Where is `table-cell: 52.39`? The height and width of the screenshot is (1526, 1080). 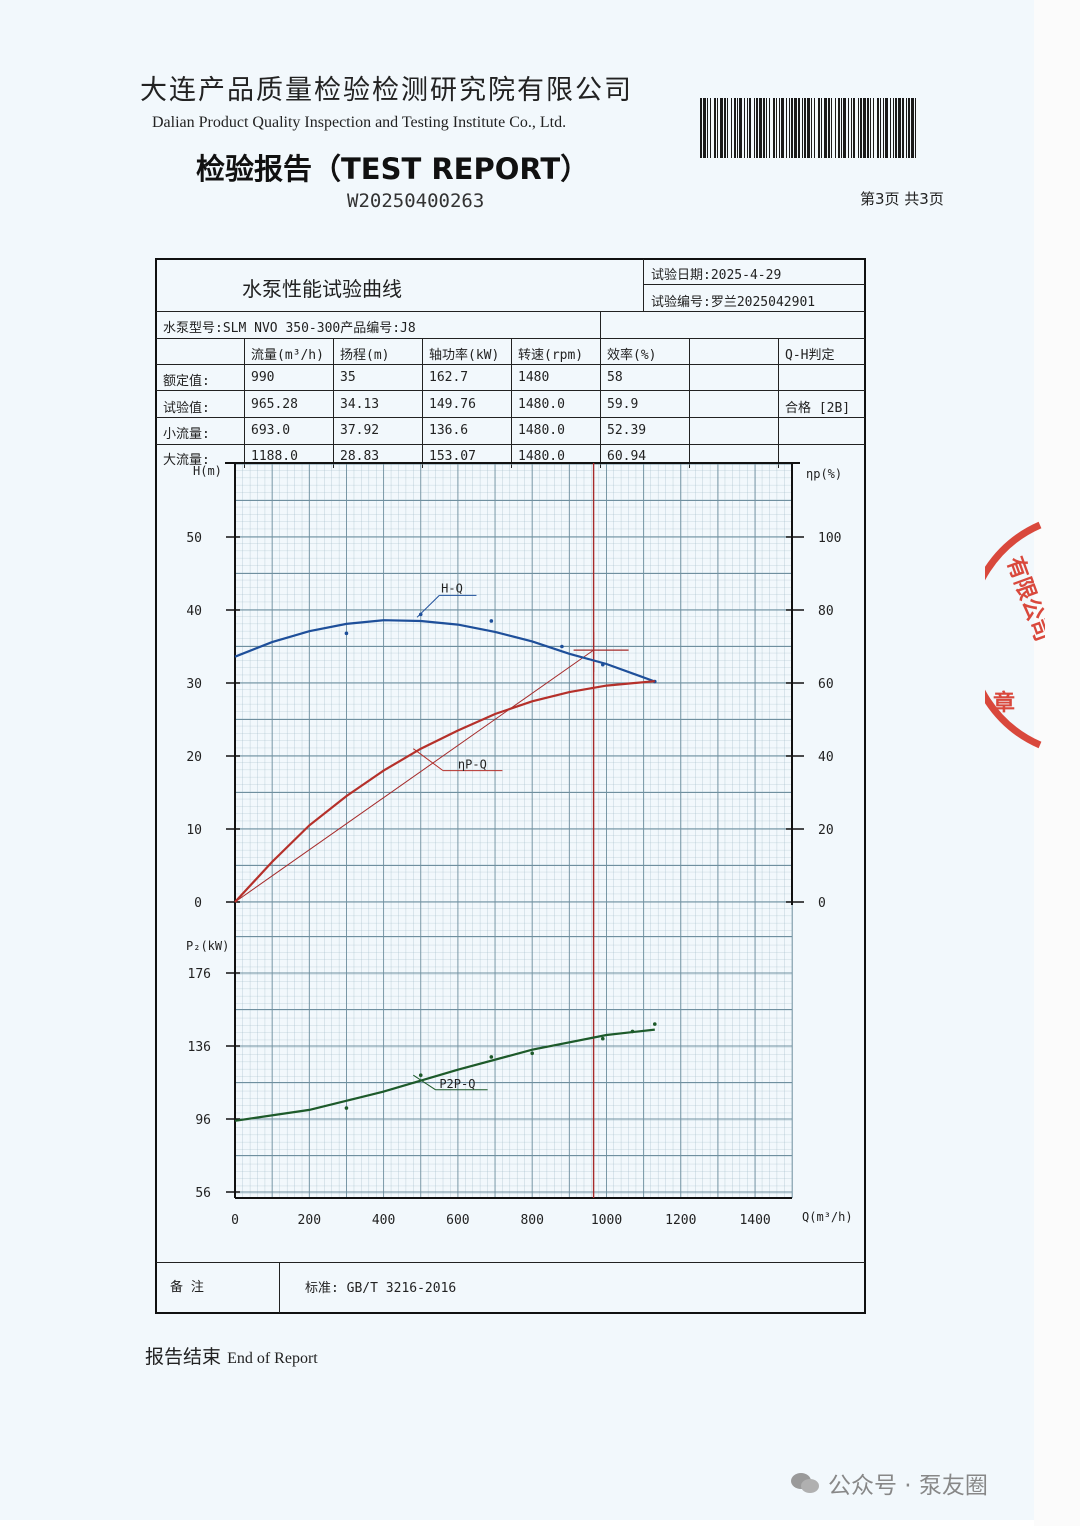
table-cell: 52.39 is located at coordinates (627, 430).